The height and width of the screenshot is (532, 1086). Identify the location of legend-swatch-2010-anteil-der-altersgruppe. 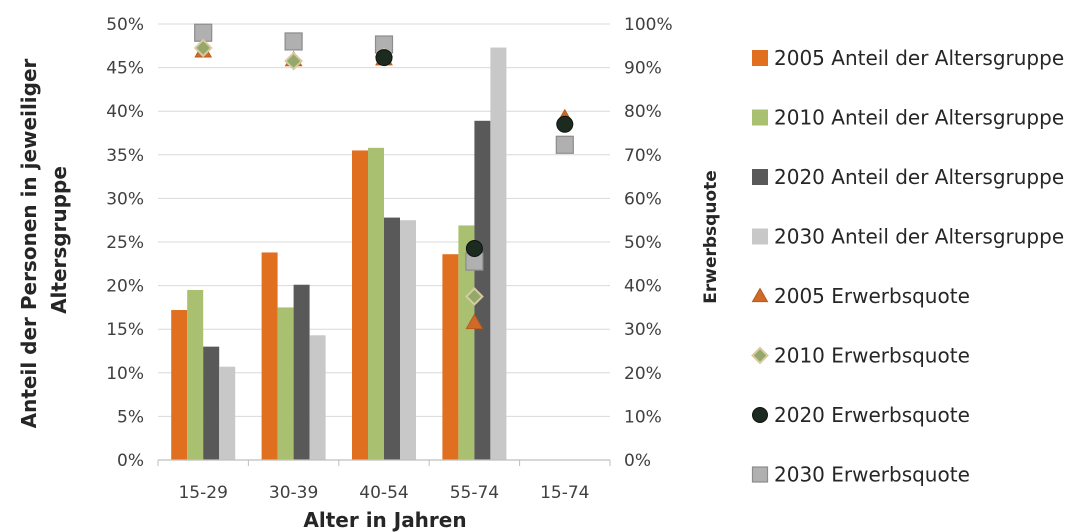
(760, 117).